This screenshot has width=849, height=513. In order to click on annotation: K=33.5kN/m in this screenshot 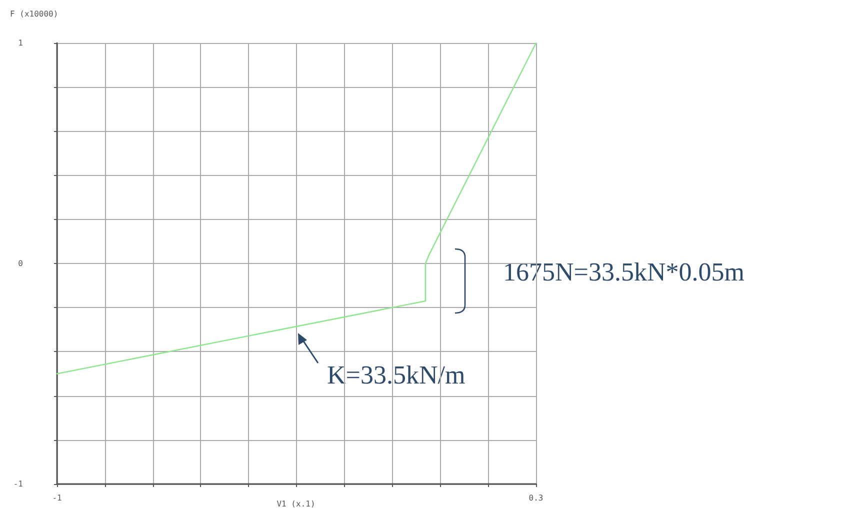, I will do `click(396, 375)`.